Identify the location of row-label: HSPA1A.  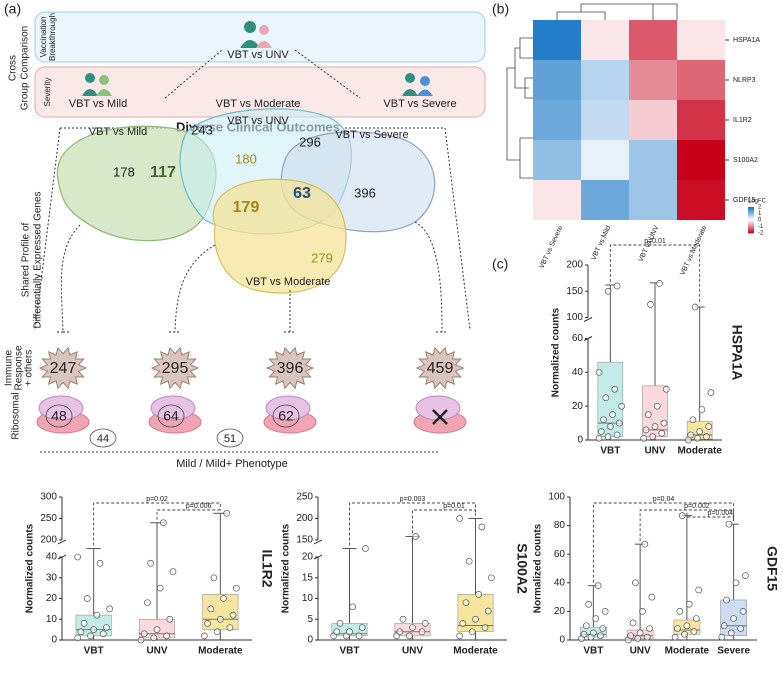
(746, 40).